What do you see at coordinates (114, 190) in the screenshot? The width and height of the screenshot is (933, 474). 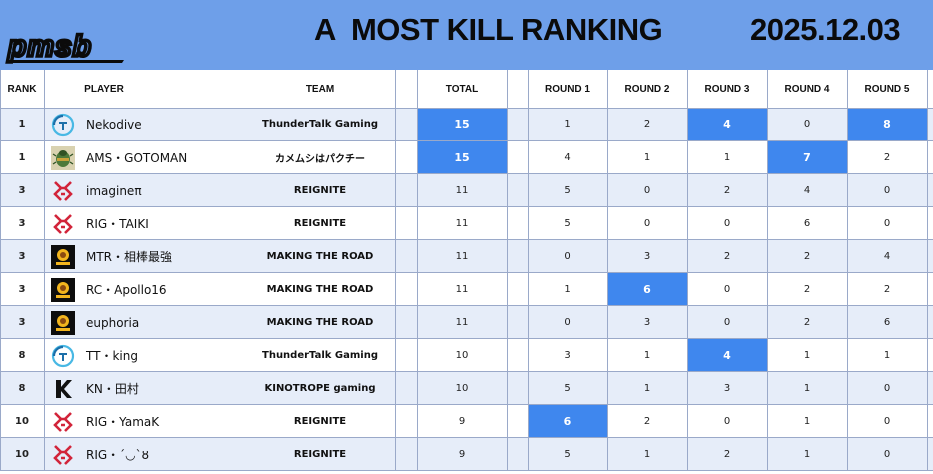 I see `player-name-cell: imagineπ` at bounding box center [114, 190].